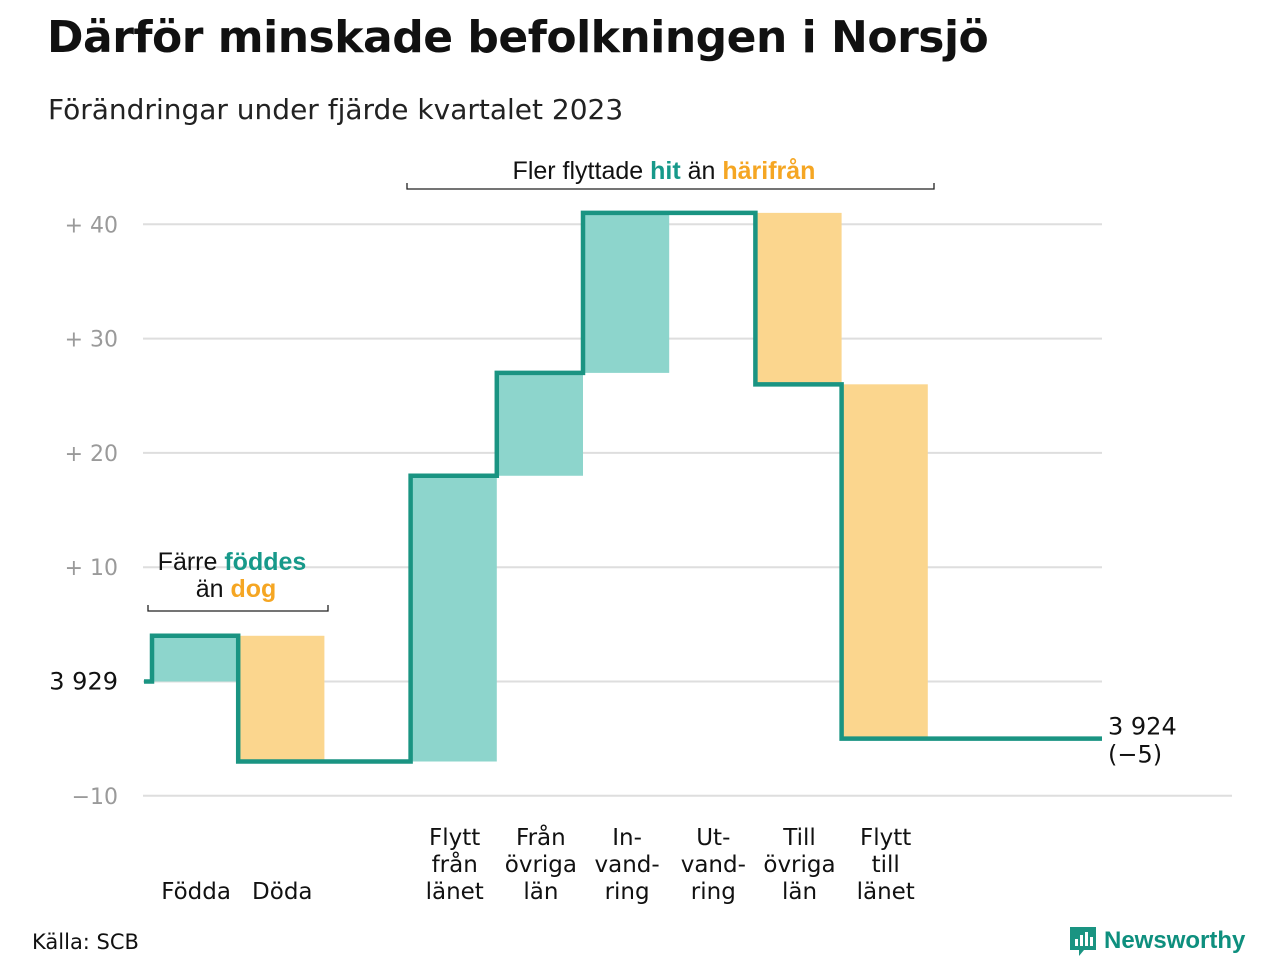  Describe the element at coordinates (799, 838) in the screenshot. I see `category-label: Till` at that location.